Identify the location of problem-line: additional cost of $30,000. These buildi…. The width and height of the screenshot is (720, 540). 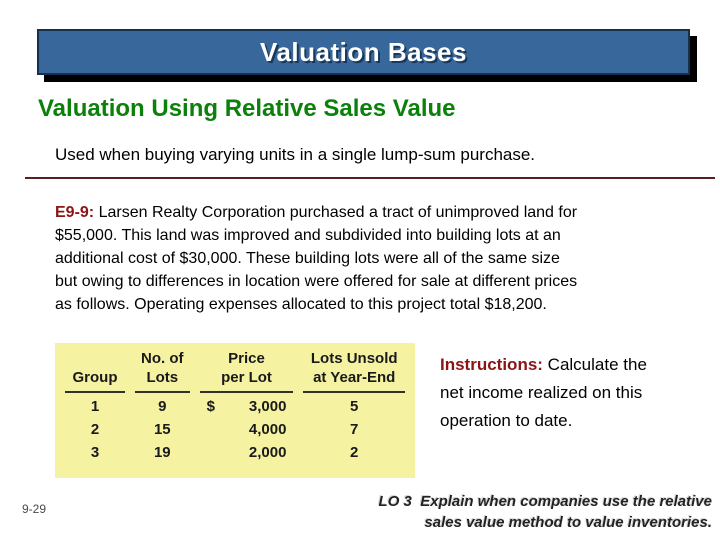
(307, 258).